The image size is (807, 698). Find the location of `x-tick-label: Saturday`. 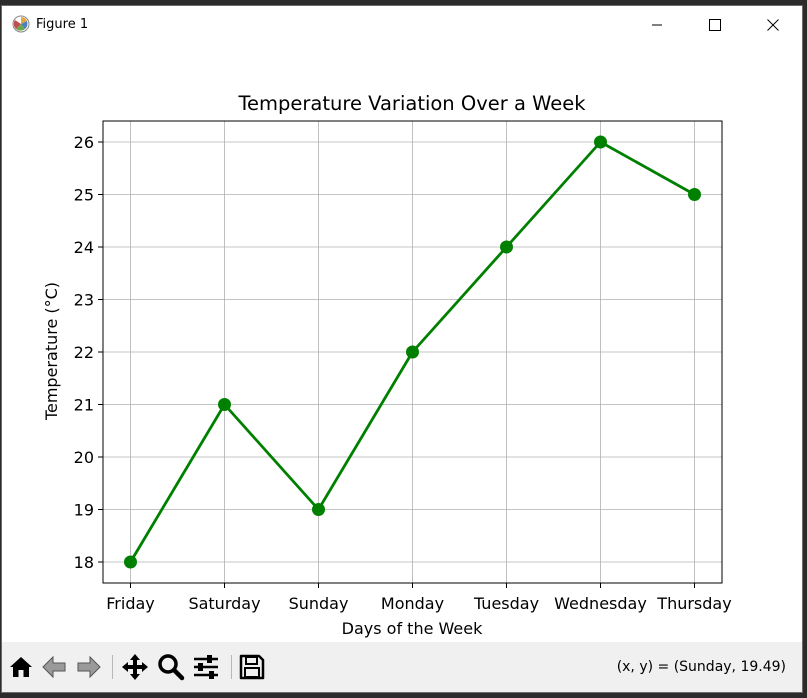

x-tick-label: Saturday is located at coordinates (224, 603).